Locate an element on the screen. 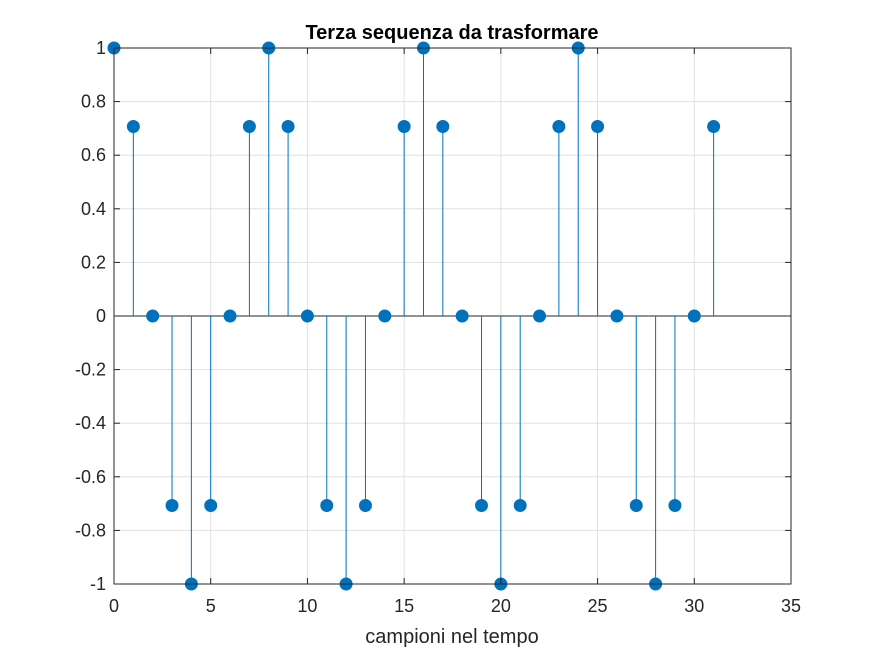 The image size is (875, 656). y-tick-label: 0.4 is located at coordinates (93, 209).